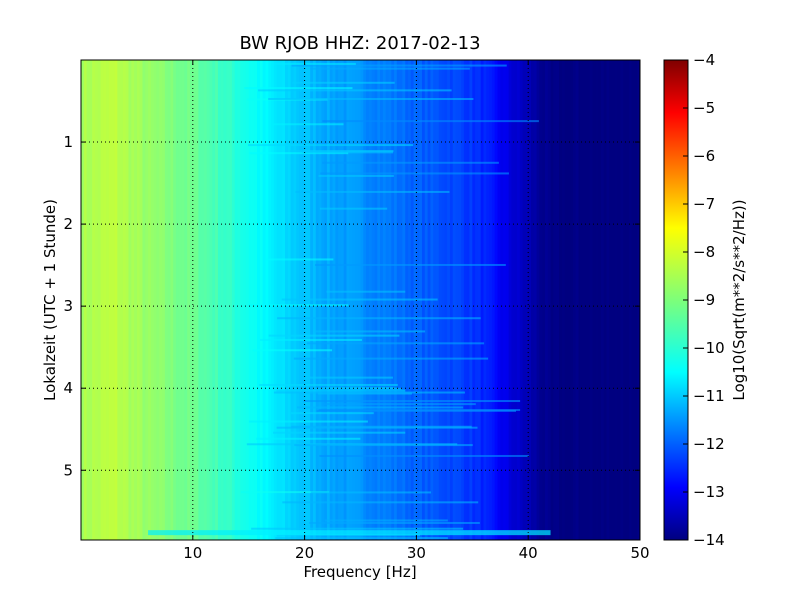 This screenshot has width=800, height=600. I want to click on chart-title: BW RJOB HHZ: 2017-02-13, so click(359, 43).